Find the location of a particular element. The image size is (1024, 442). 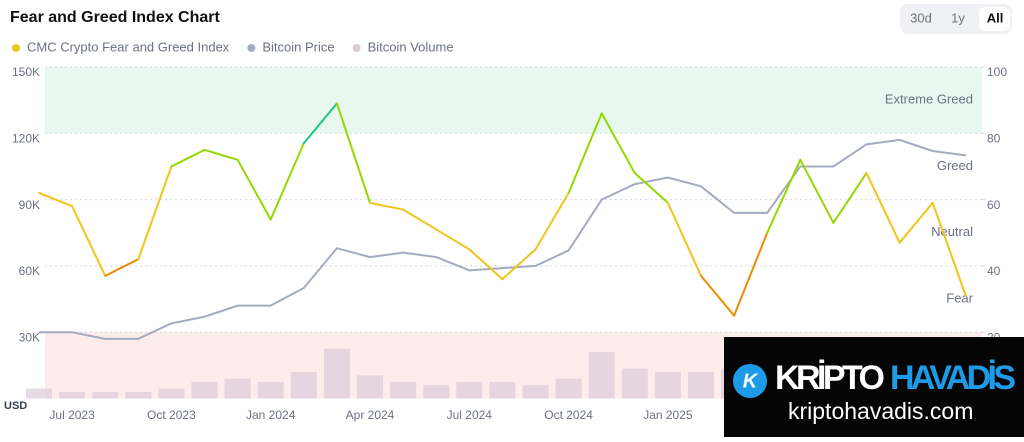

y2-tick-label: 40 is located at coordinates (994, 271).